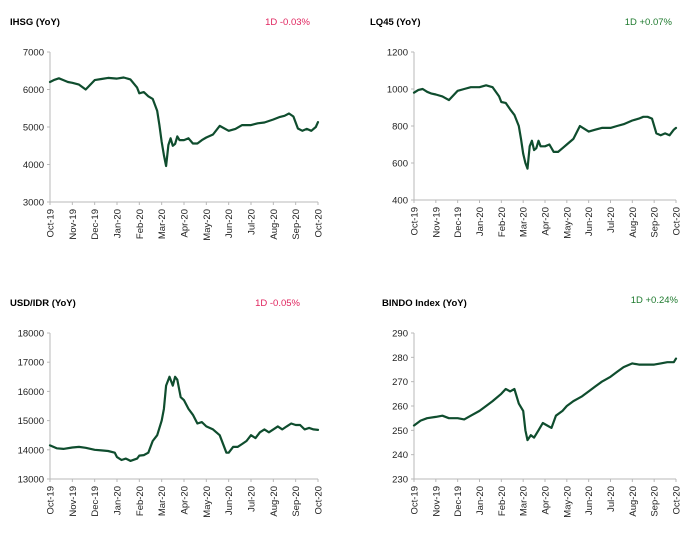 Image resolution: width=699 pixels, height=536 pixels. Describe the element at coordinates (655, 300) in the screenshot. I see `change-label: 1D +0.24%` at that location.